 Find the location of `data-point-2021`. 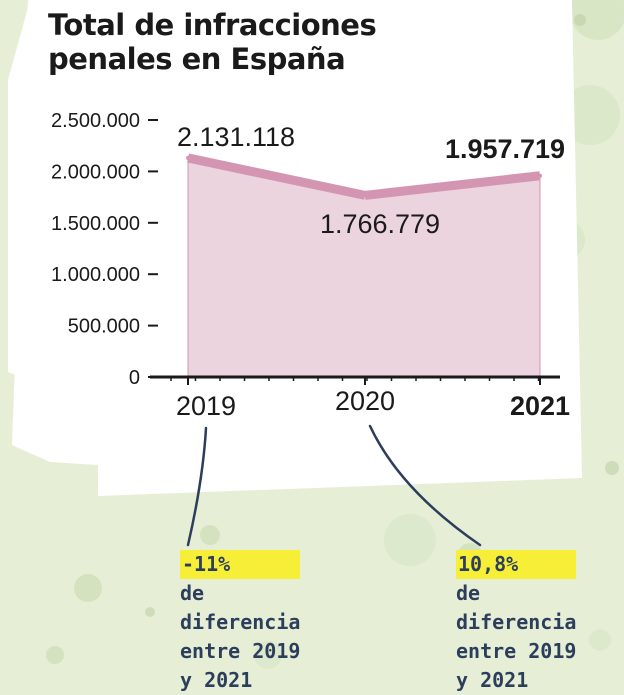

data-point-2021 is located at coordinates (540, 175).